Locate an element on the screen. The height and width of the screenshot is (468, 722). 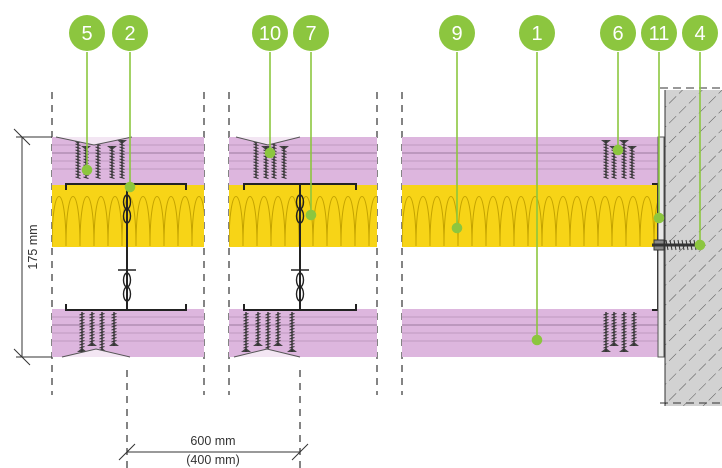
svg-text: 9 is located at coordinates (456, 34).